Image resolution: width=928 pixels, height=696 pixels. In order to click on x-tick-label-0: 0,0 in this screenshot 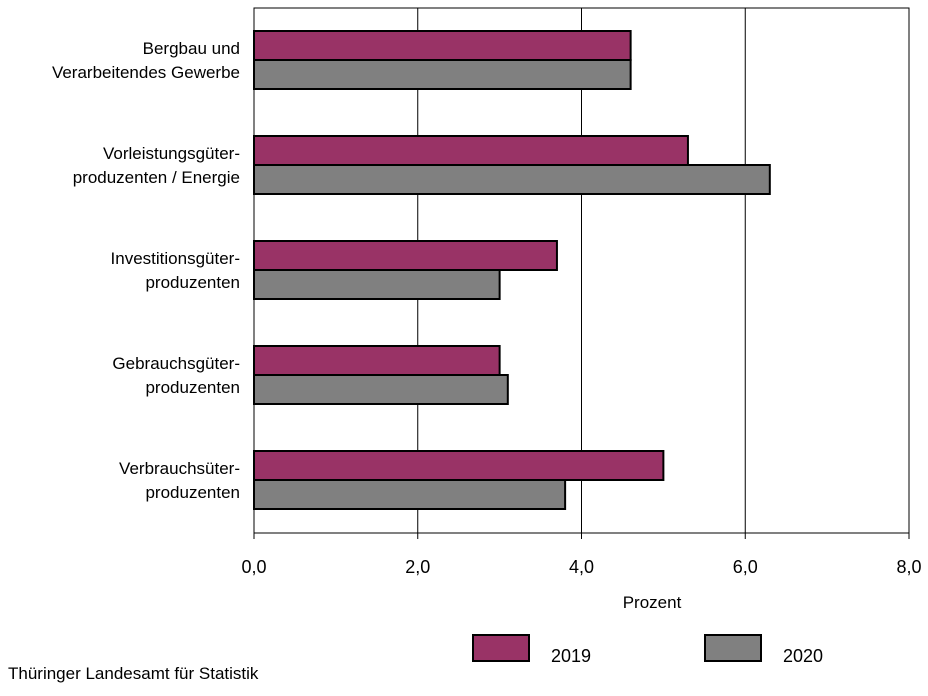, I will do `click(253, 567)`.